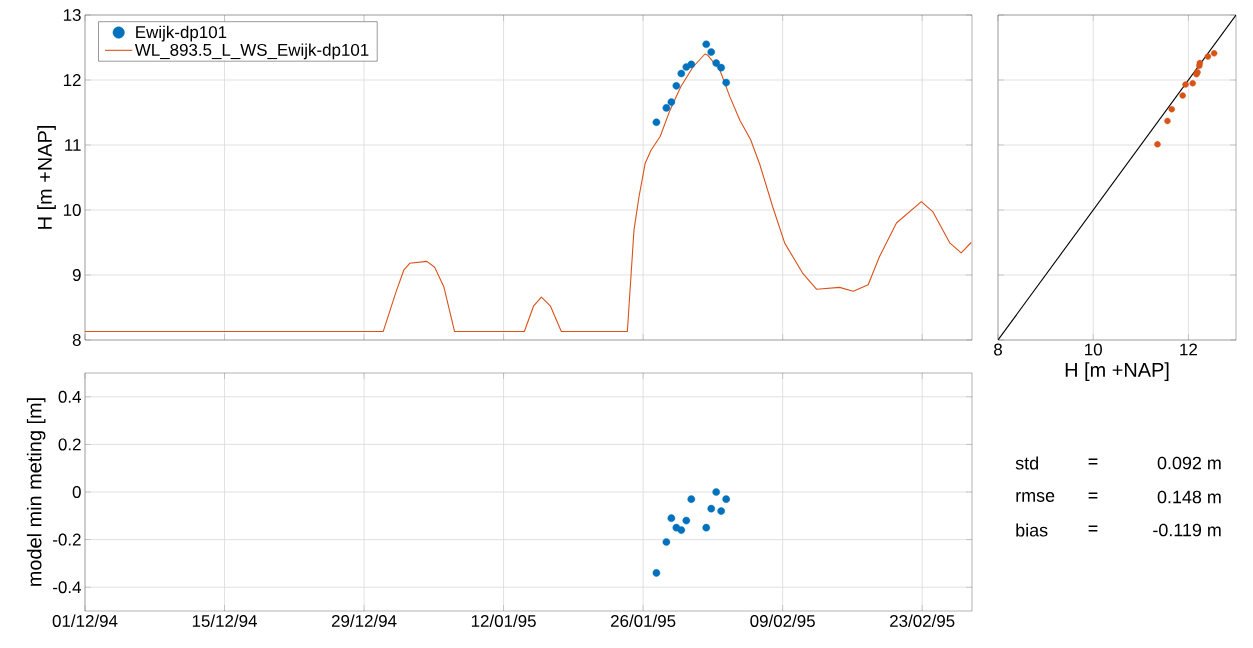 The width and height of the screenshot is (1253, 648). What do you see at coordinates (1189, 497) in the screenshot?
I see `text: 0.148 m` at bounding box center [1189, 497].